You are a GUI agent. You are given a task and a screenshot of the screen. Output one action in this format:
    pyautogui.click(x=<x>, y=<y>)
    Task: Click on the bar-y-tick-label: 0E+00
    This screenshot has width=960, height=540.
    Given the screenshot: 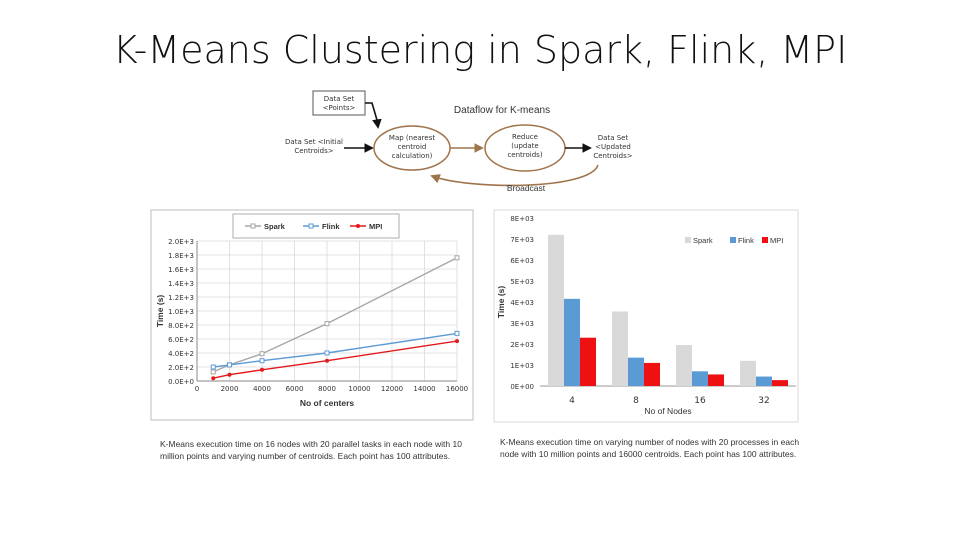 What is the action you would take?
    pyautogui.click(x=522, y=387)
    